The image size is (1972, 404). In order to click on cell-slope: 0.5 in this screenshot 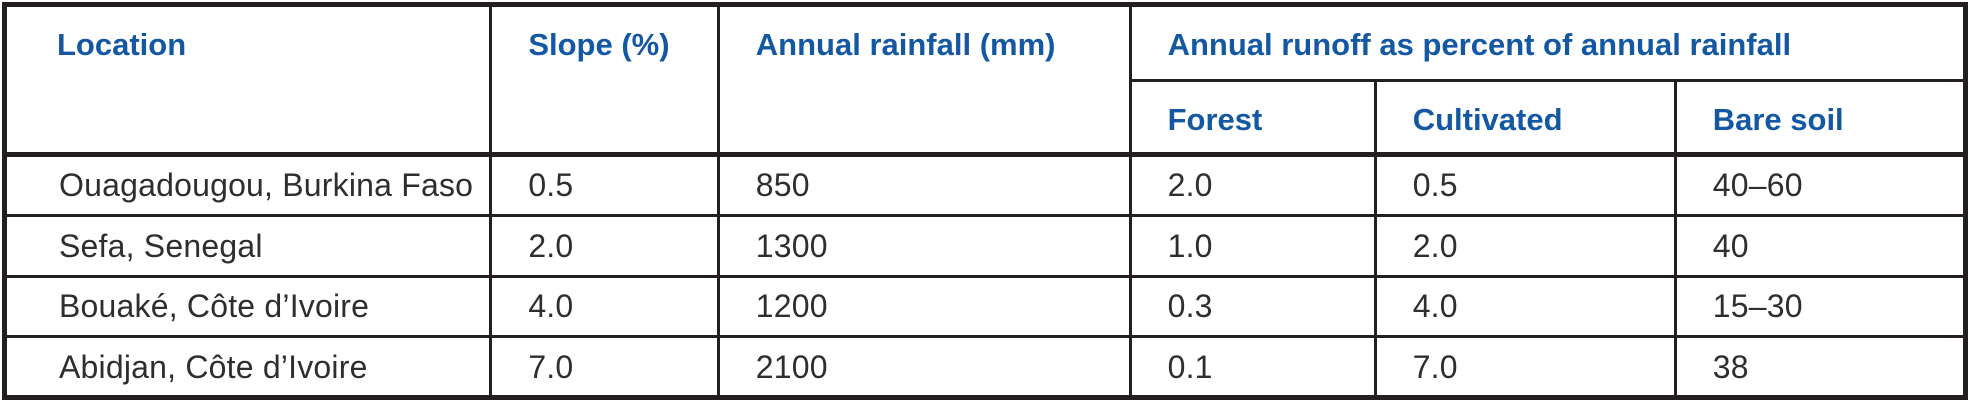, I will do `click(604, 185)`.